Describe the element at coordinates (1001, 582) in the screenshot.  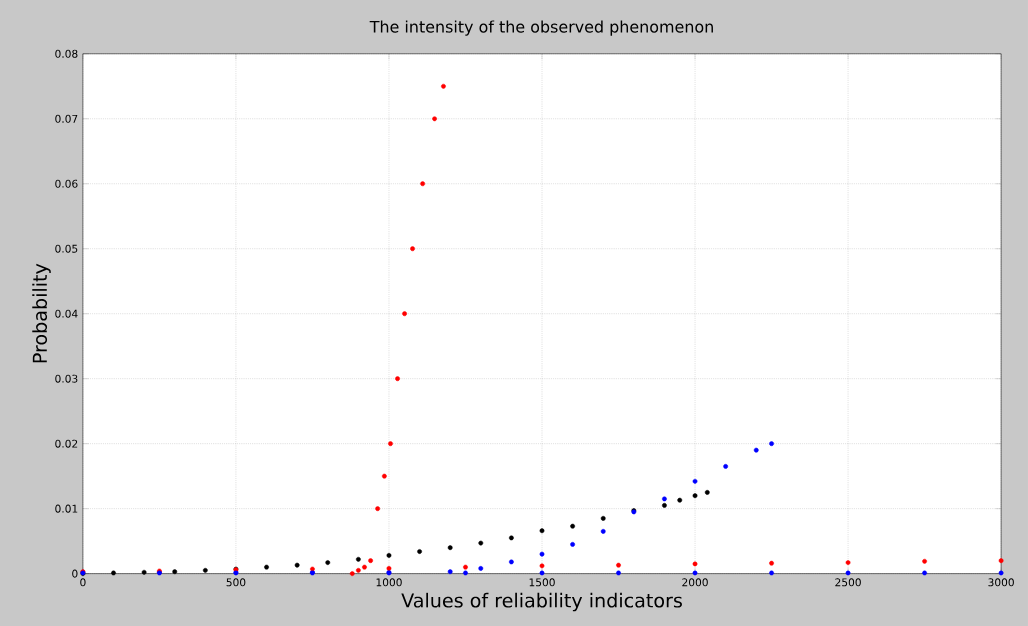
I see `x-tick-label: 3000` at that location.